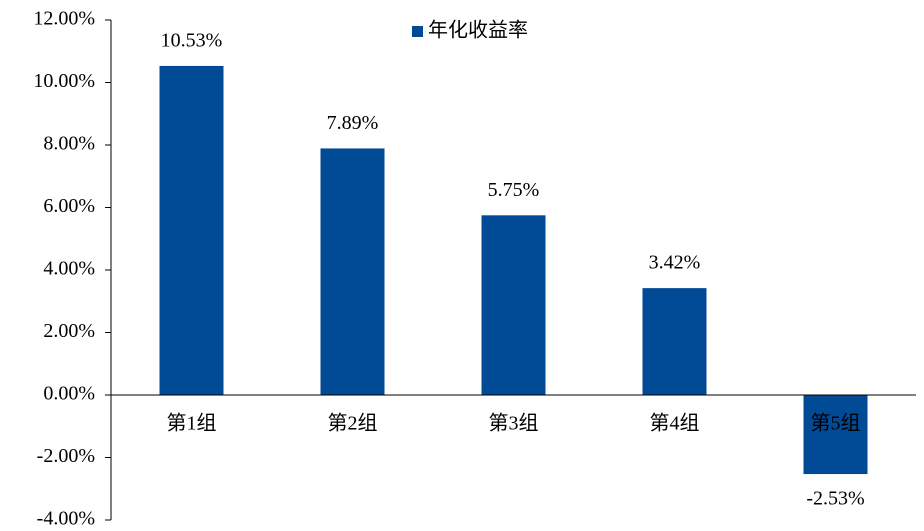  Describe the element at coordinates (64, 81) in the screenshot. I see `y-tick-label: 10.00%` at that location.